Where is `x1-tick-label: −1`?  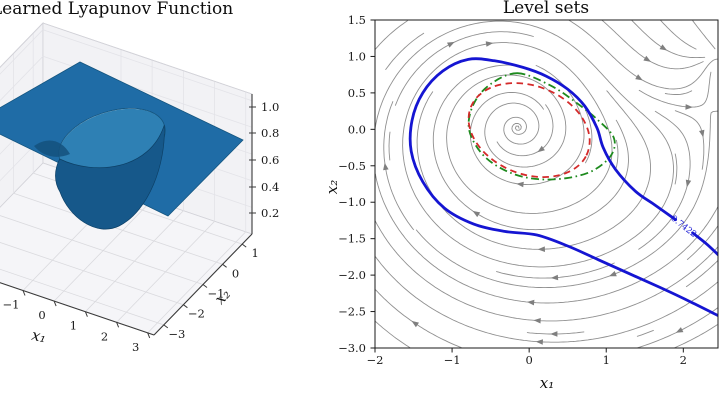
x1-tick-label: −1 is located at coordinates (11, 305).